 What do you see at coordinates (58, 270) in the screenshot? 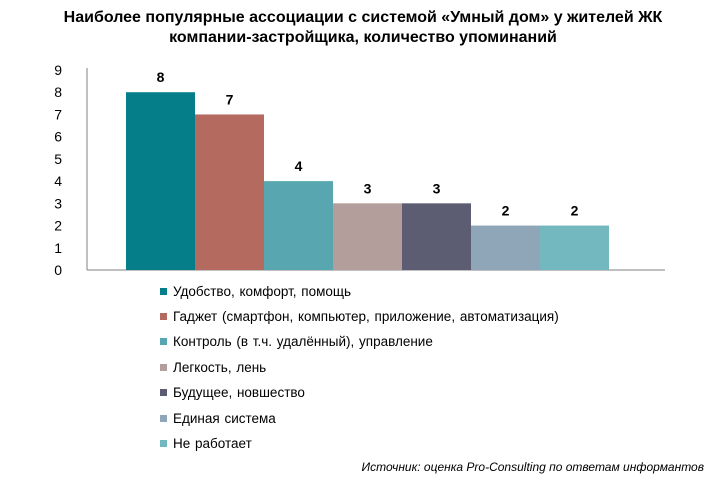
I see `y-tick-label: 0` at bounding box center [58, 270].